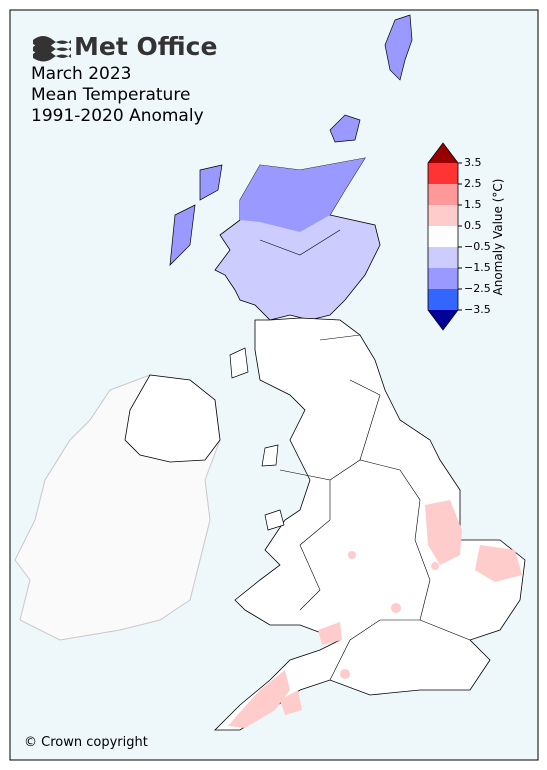  Describe the element at coordinates (498, 237) in the screenshot. I see `colorbar-title: Anomaly Value (°C)` at that location.